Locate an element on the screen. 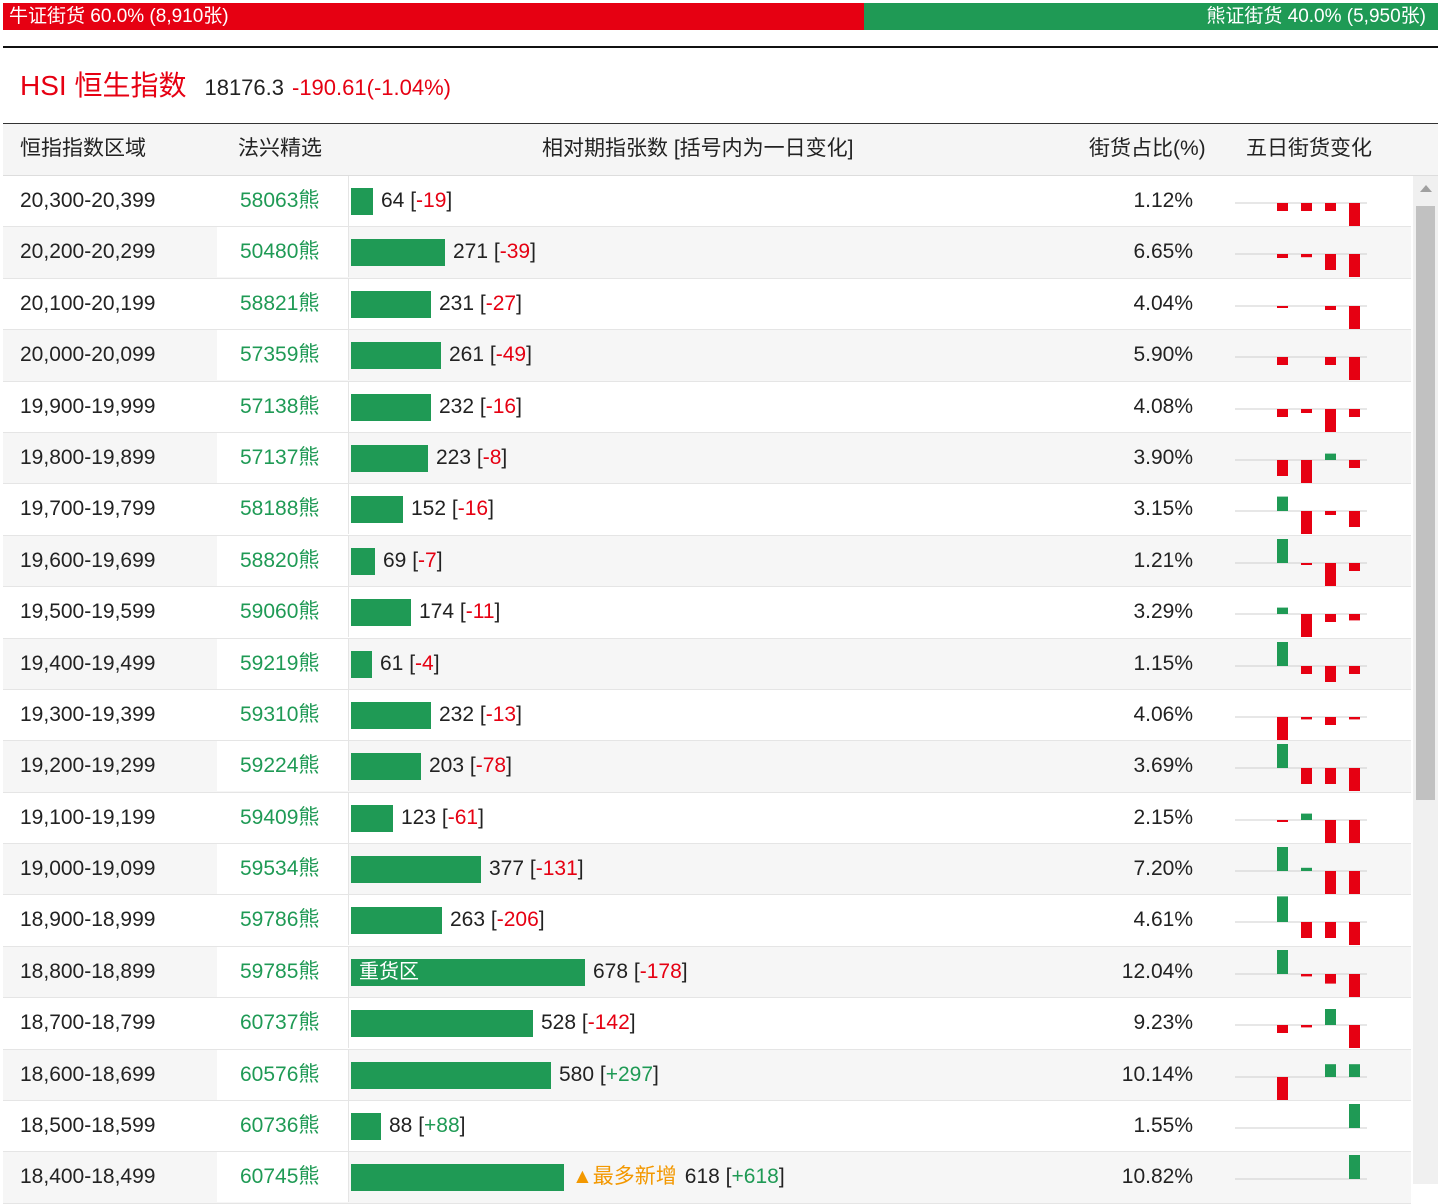 This screenshot has width=1441, height=1204. pick-cell: 60576熊 is located at coordinates (283, 1074).